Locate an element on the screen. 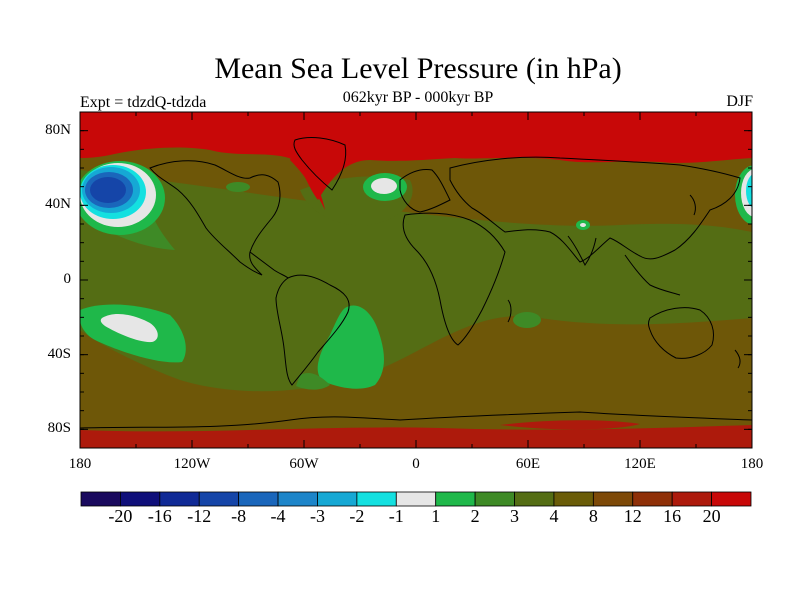 This screenshot has height=600, width=800. antarctic-red is located at coordinates (416, 436).